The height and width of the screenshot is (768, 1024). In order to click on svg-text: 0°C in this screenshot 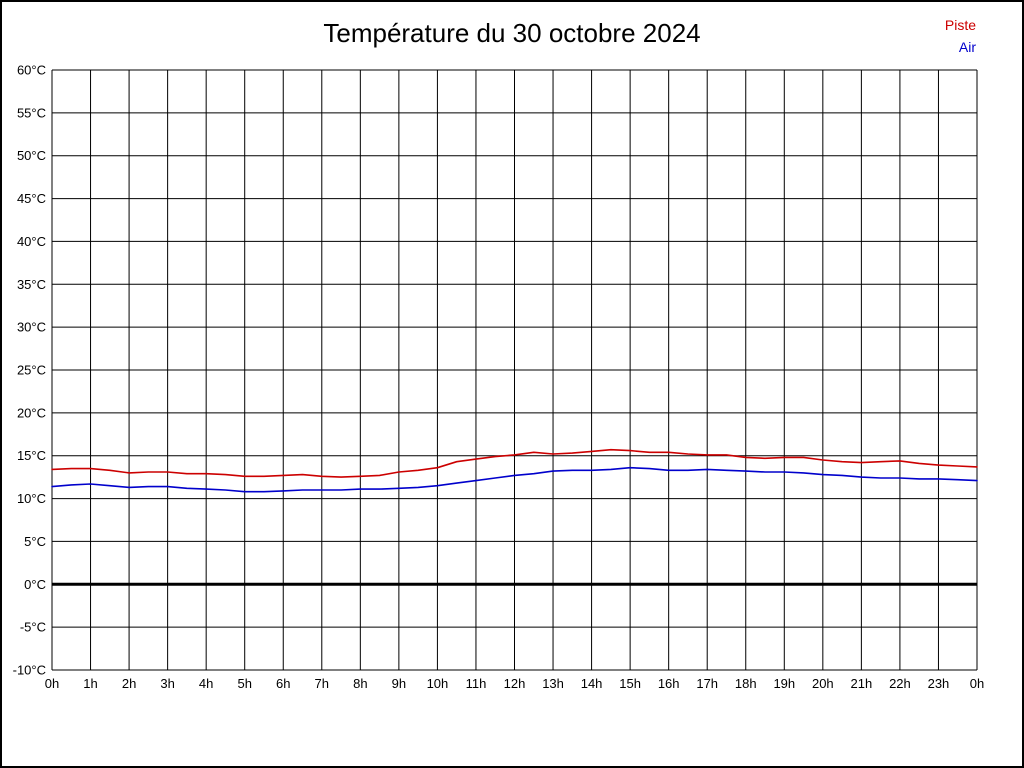, I will do `click(35, 584)`.